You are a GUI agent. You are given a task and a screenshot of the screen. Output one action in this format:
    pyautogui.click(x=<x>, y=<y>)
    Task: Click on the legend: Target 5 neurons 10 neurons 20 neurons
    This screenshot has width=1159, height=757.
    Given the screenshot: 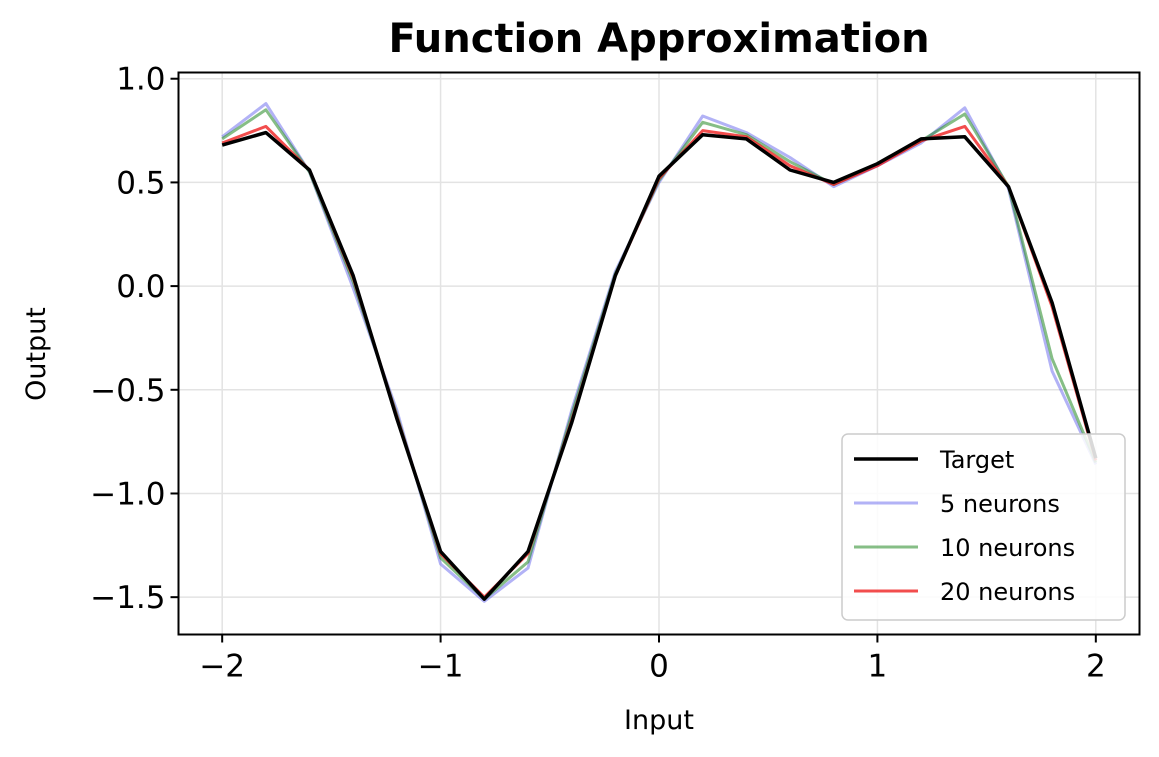 What is the action you would take?
    pyautogui.click(x=983, y=527)
    